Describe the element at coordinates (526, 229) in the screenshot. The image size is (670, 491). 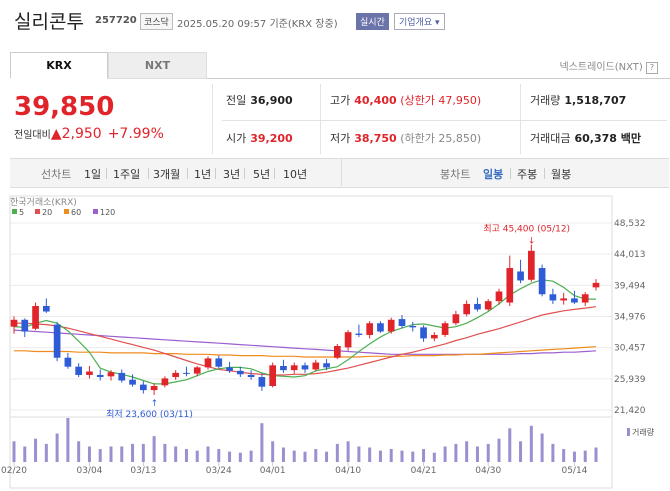
I see `max-price-label: 최고 45,400 (05/12)` at that location.